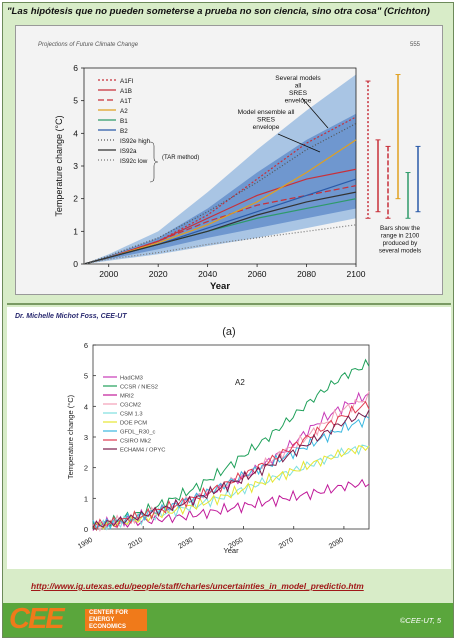 This screenshot has width=456, height=642. I want to click on model-line-doe-pcm, so click(231, 487).